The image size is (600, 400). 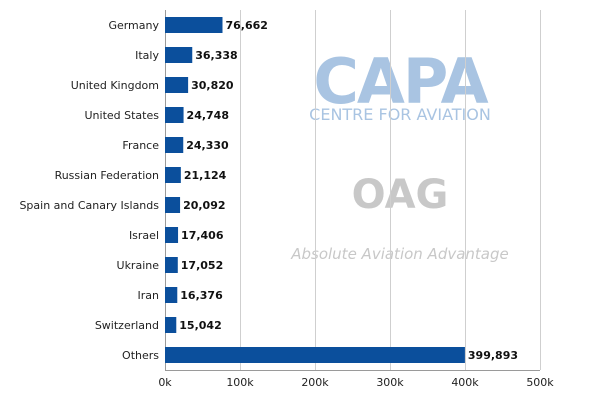 What do you see at coordinates (212, 85) in the screenshot?
I see `value-label: 30,820` at bounding box center [212, 85].